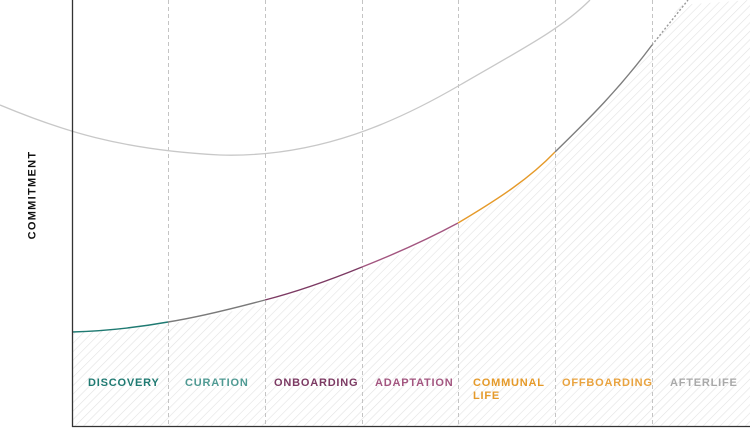  Describe the element at coordinates (120, 327) in the screenshot. I see `curve-segment-discovery` at that location.